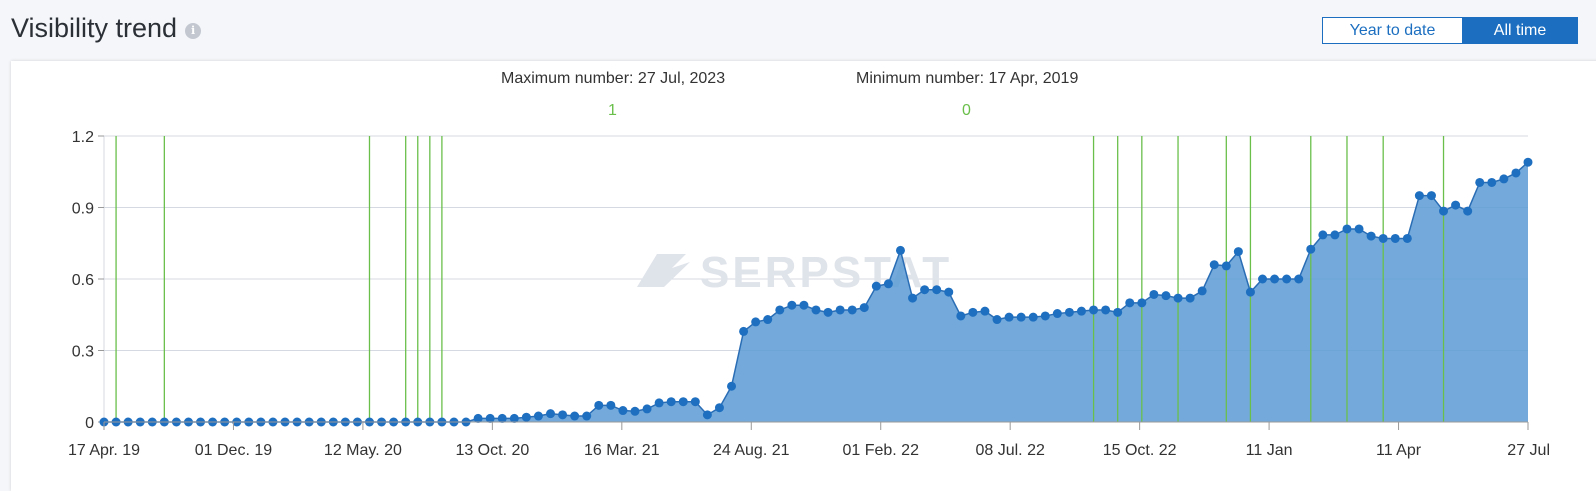  Describe the element at coordinates (1392, 30) in the screenshot. I see `year-to-date-button: Year to date` at that location.